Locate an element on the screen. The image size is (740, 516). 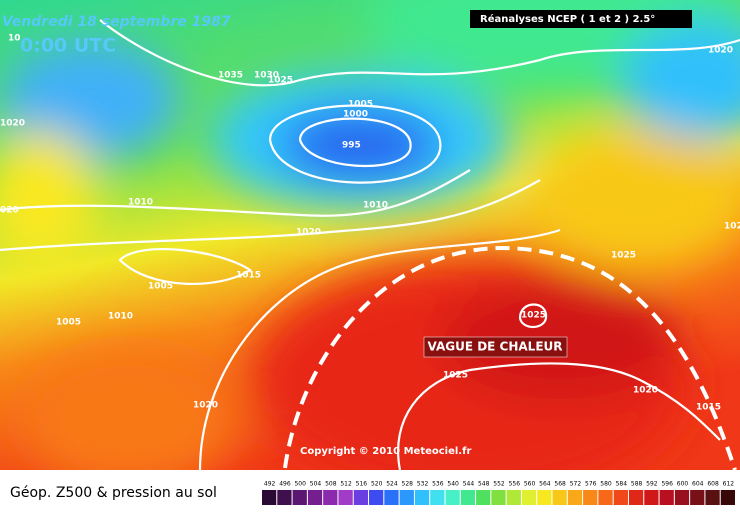
scale-label: 528 is located at coordinates (408, 484).